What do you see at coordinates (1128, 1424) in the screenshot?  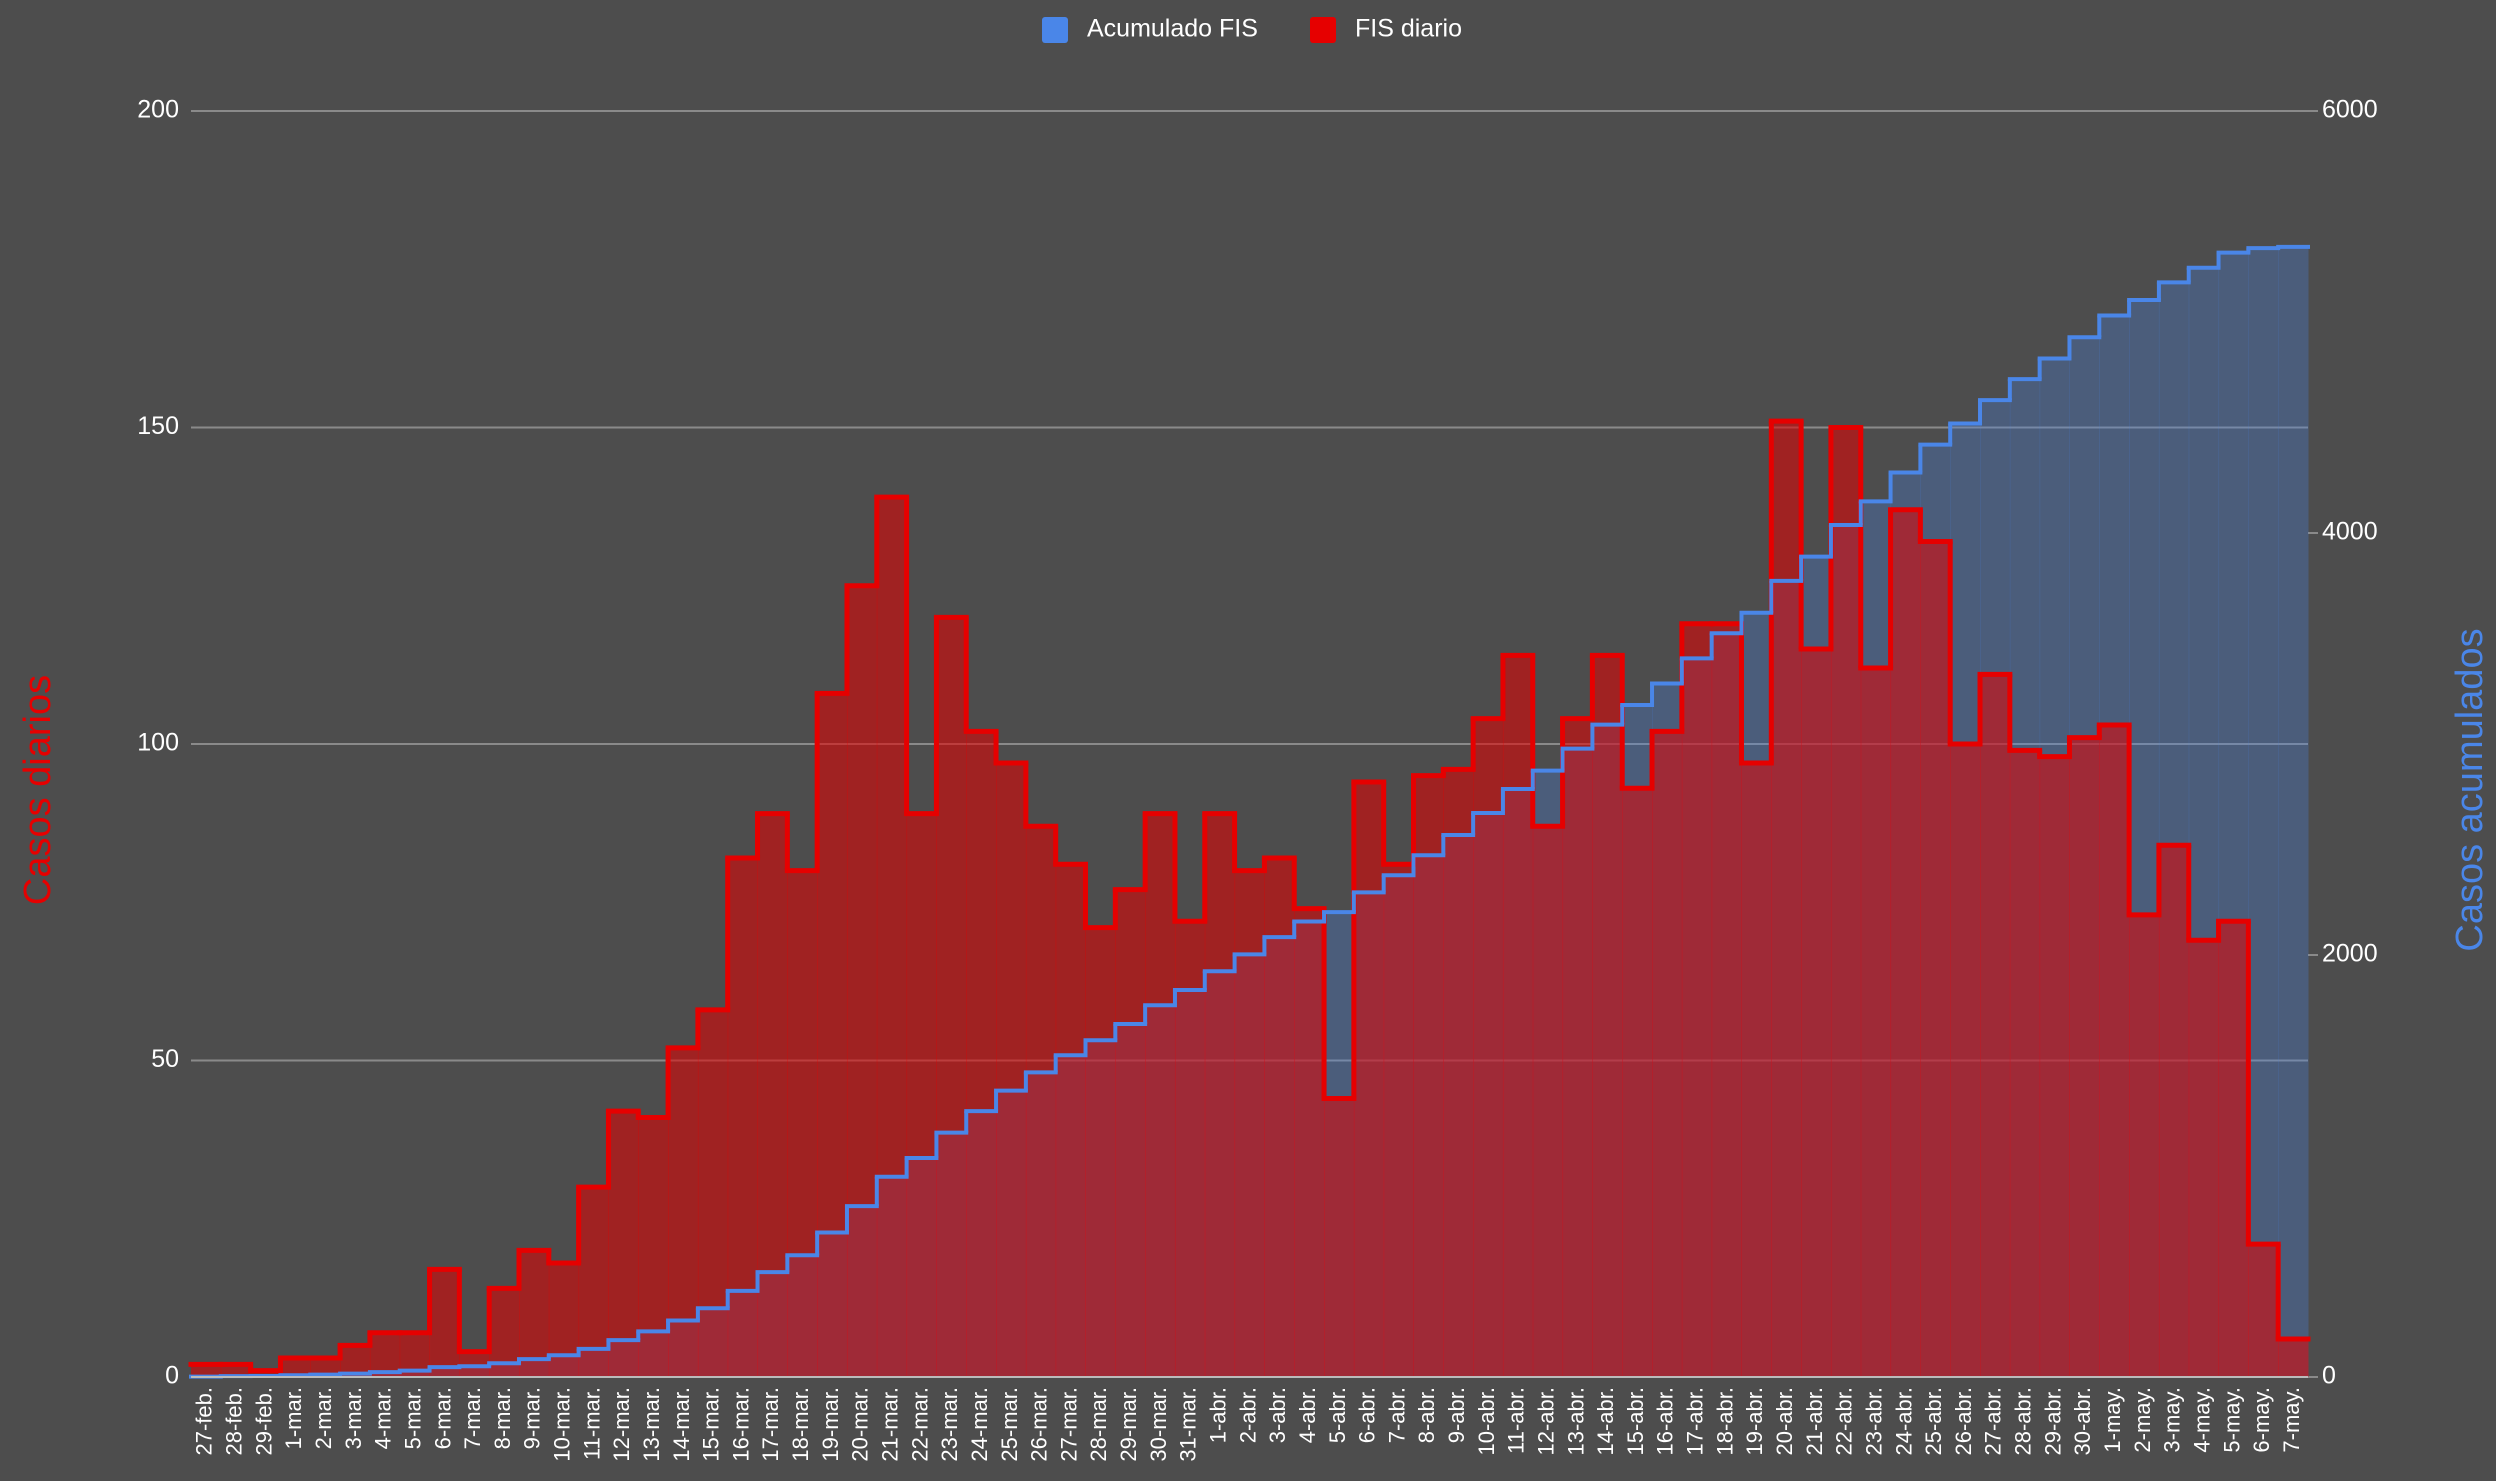 I see `x-tick-label: 29-mar.` at bounding box center [1128, 1424].